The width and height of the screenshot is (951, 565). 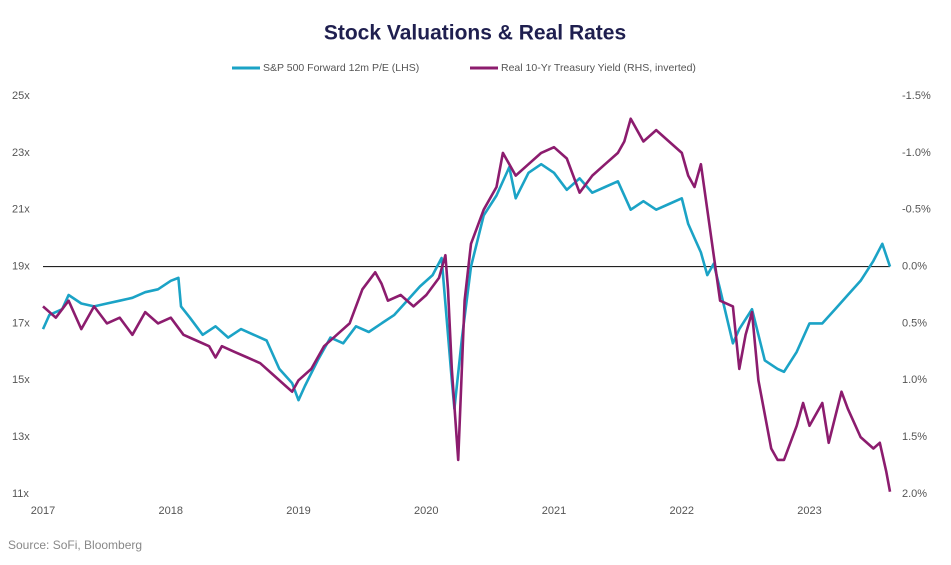 What do you see at coordinates (809, 511) in the screenshot?
I see `x-tick-label: 2023` at bounding box center [809, 511].